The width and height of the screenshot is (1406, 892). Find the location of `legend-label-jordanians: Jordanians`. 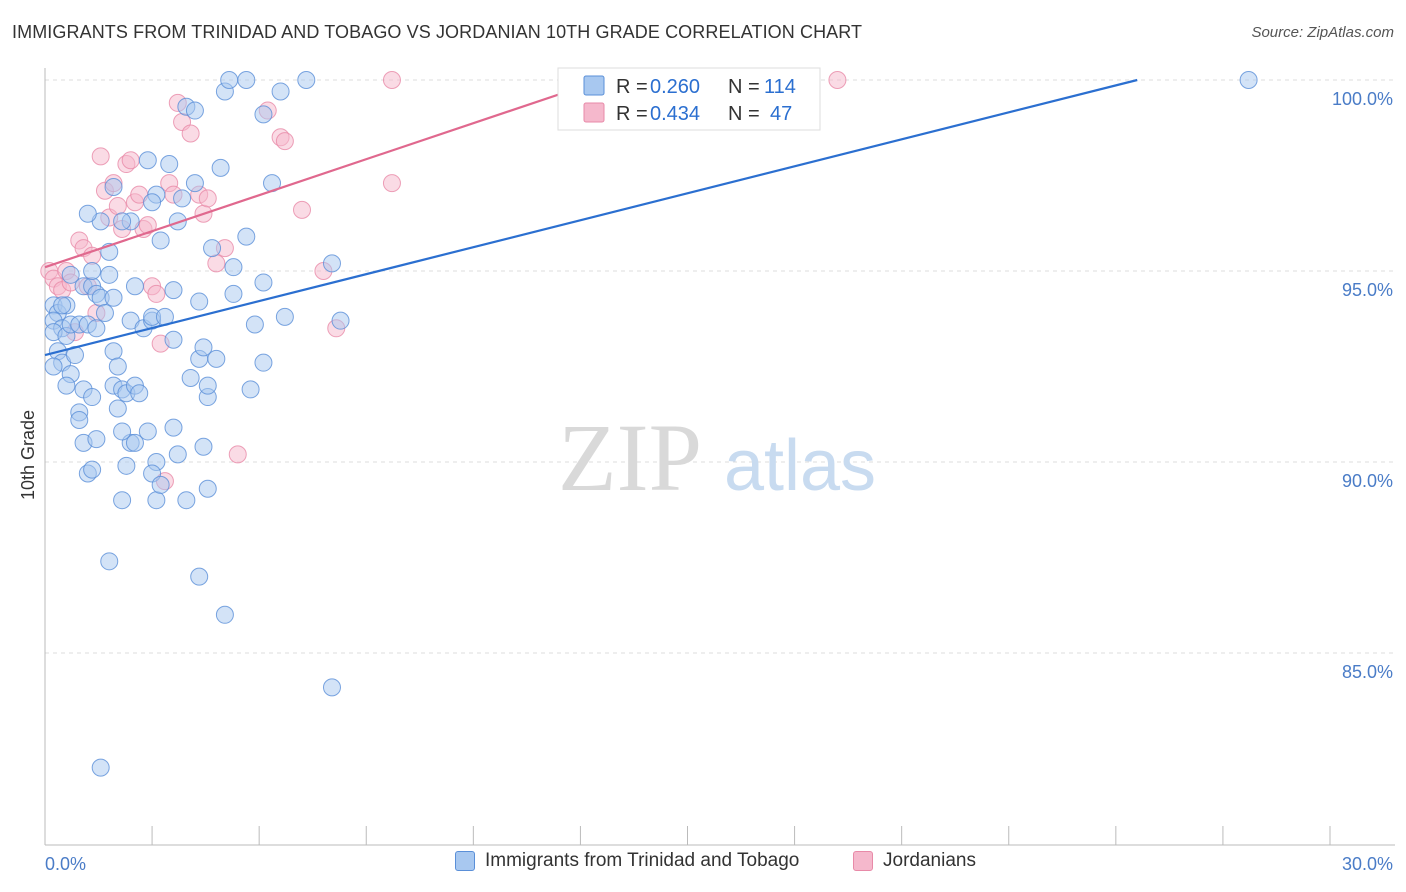

legend-label-jordanians: Jordanians is located at coordinates (929, 860).